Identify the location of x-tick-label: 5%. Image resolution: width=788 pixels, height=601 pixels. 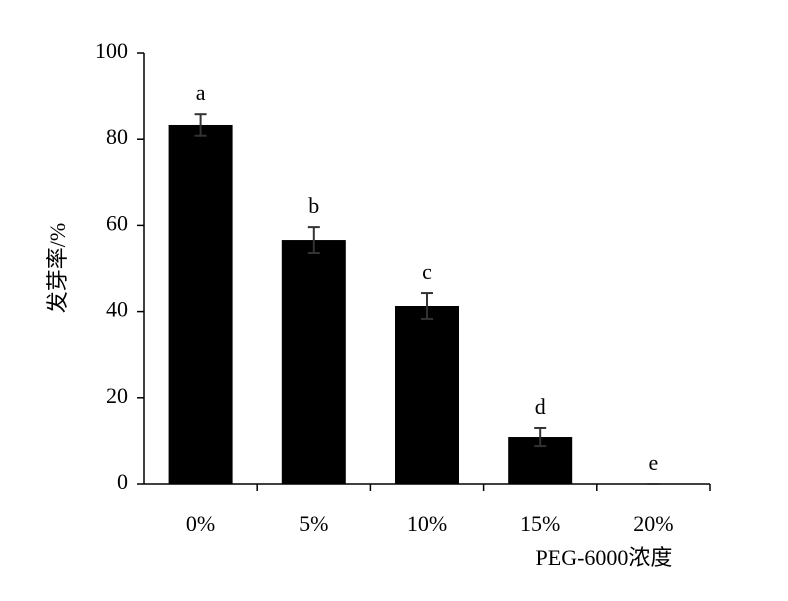
(313, 523).